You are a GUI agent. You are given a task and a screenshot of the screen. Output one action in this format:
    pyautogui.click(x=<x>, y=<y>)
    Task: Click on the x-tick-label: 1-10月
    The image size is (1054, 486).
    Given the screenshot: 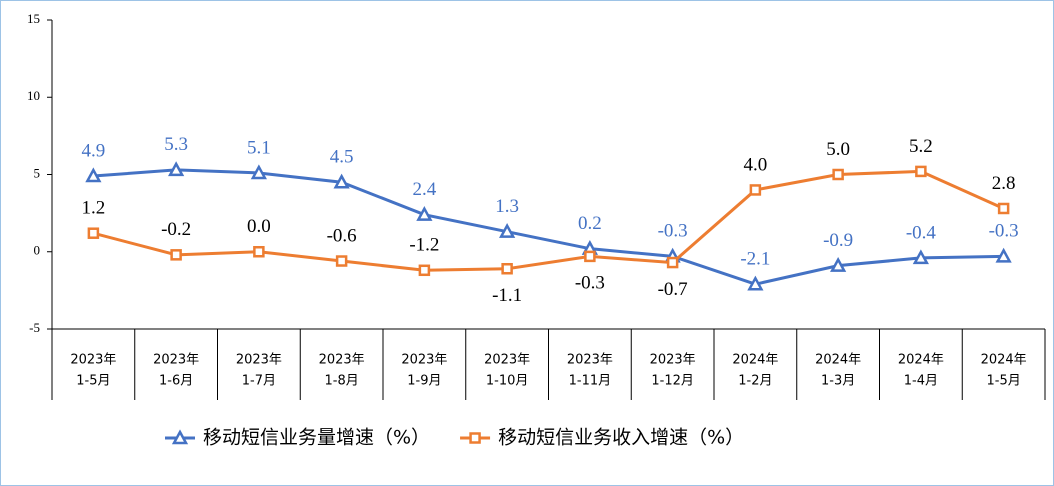 What is the action you would take?
    pyautogui.click(x=507, y=381)
    